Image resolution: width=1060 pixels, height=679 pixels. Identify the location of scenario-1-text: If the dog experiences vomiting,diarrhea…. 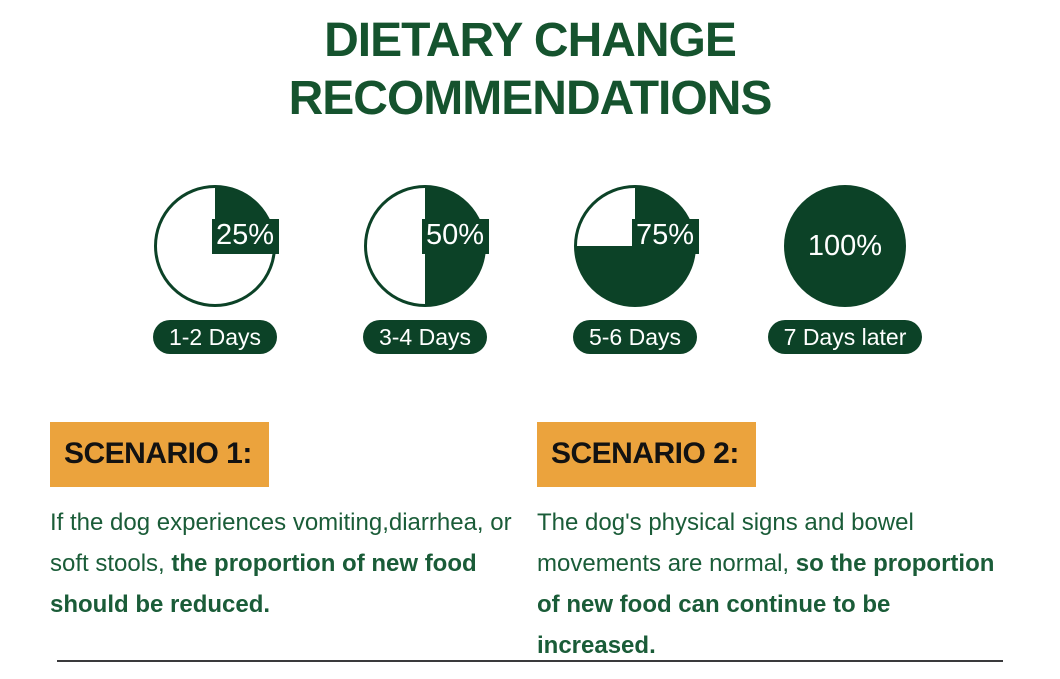
(286, 563).